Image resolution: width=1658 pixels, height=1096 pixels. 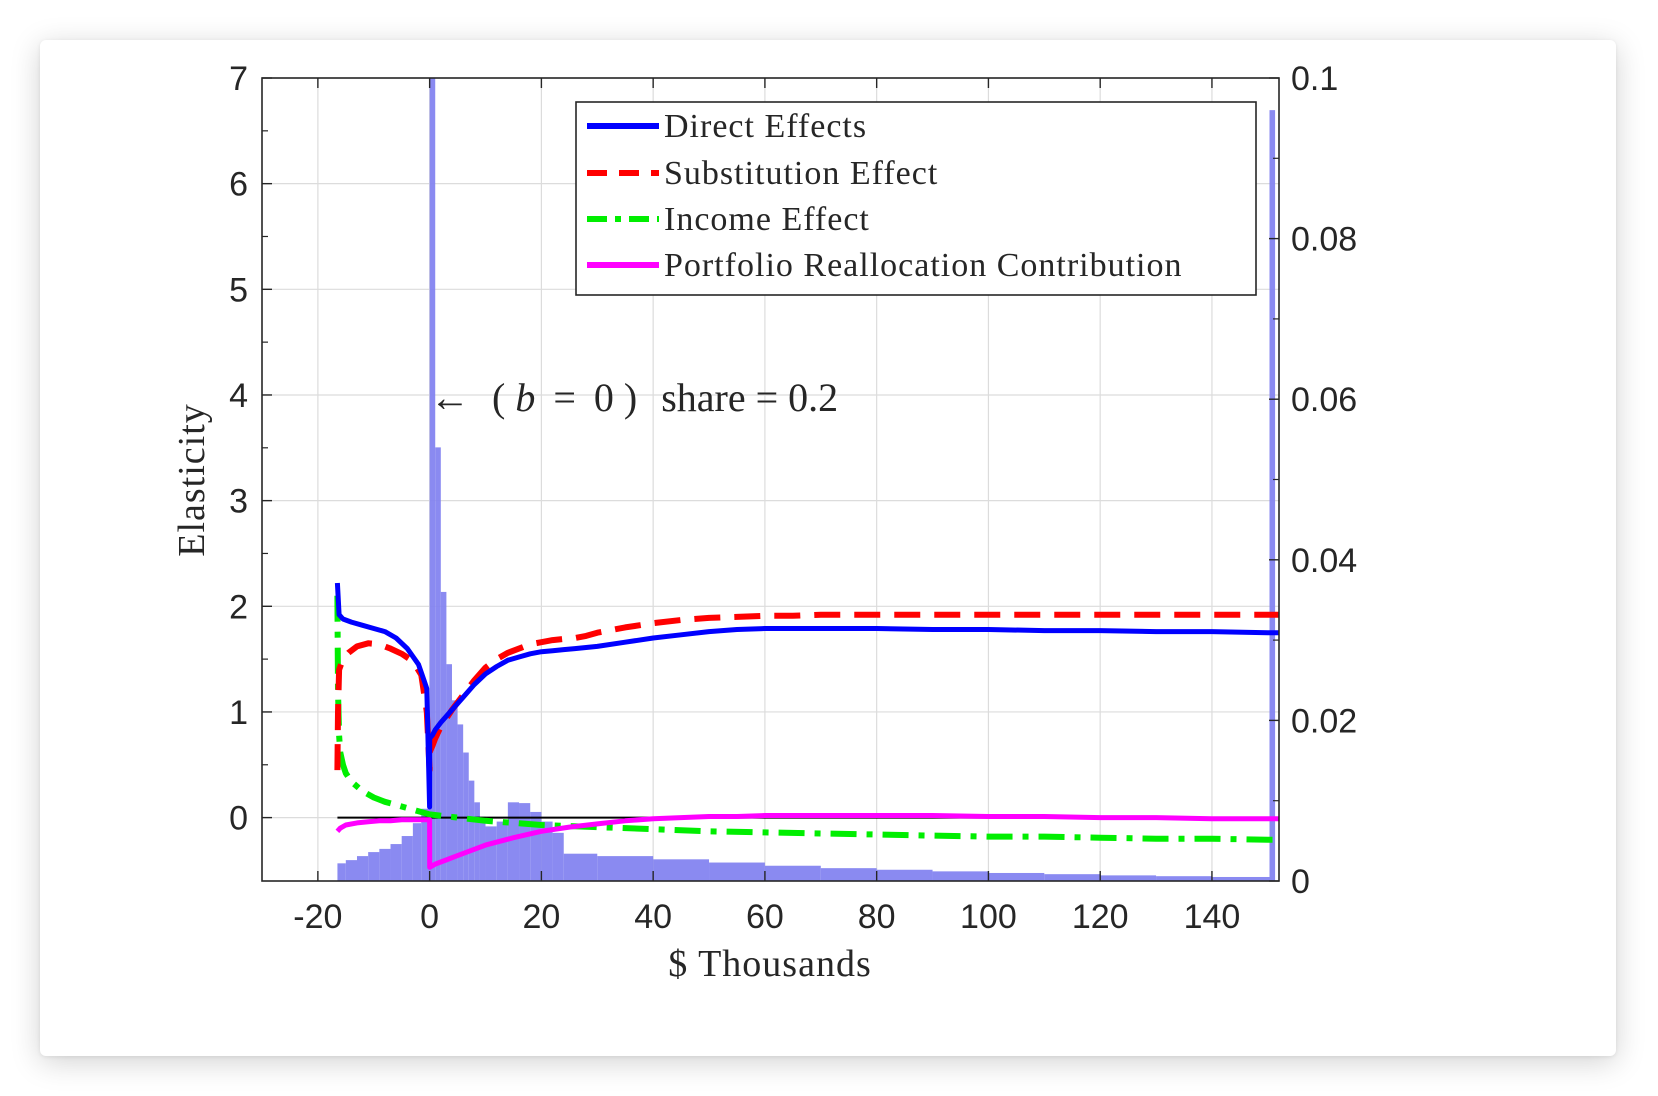 I want to click on annotation-arrow: ←, so click(x=450, y=397).